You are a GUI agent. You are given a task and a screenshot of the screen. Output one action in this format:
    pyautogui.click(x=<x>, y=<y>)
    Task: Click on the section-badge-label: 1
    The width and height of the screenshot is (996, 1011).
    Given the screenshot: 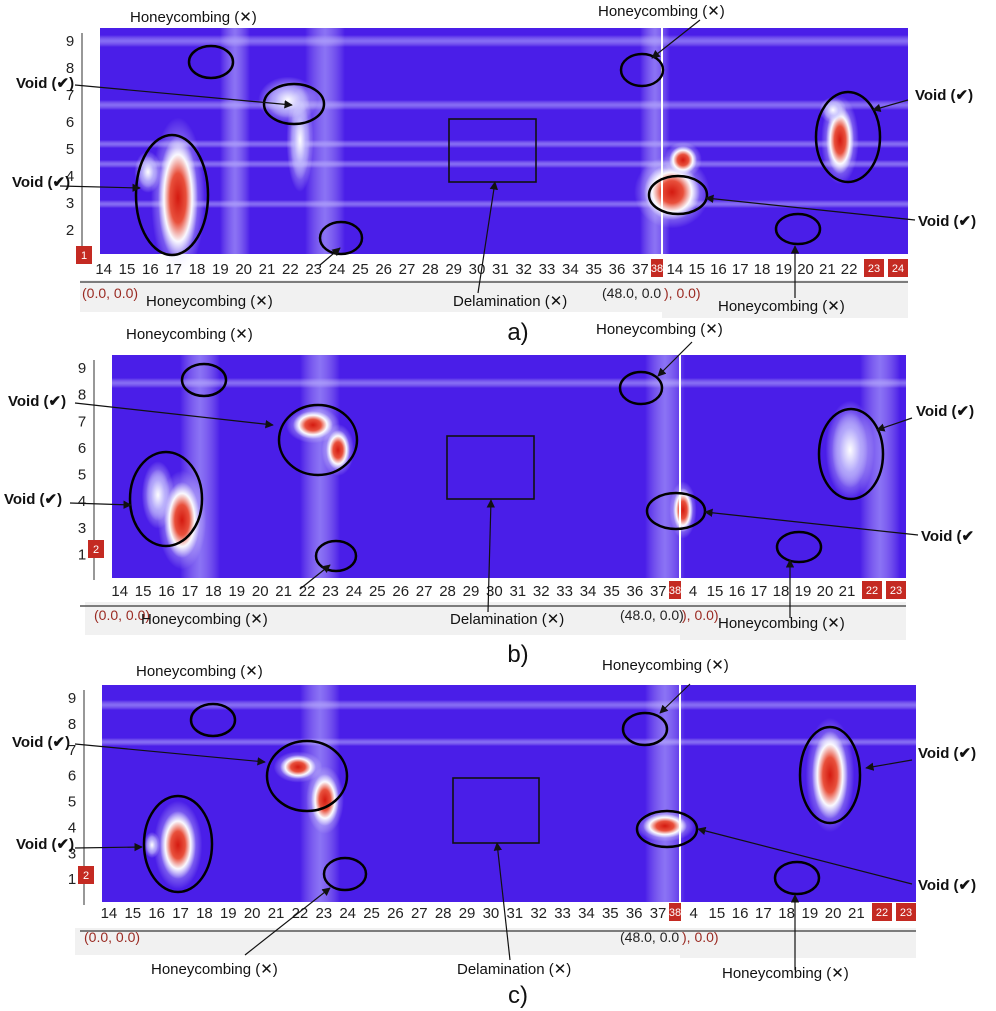 What is the action you would take?
    pyautogui.click(x=84, y=256)
    